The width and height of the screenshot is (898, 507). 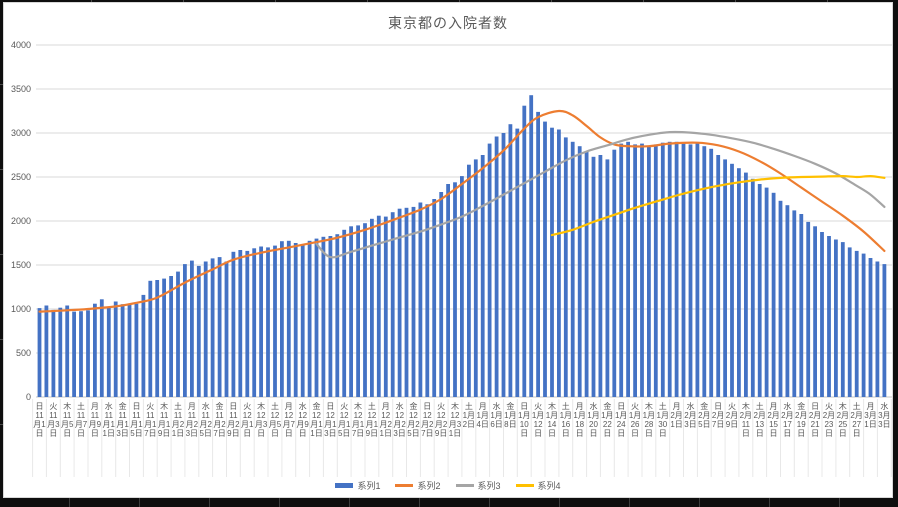 What do you see at coordinates (478, 485) in the screenshot?
I see `legend-item-系列3: 系列3` at bounding box center [478, 485].